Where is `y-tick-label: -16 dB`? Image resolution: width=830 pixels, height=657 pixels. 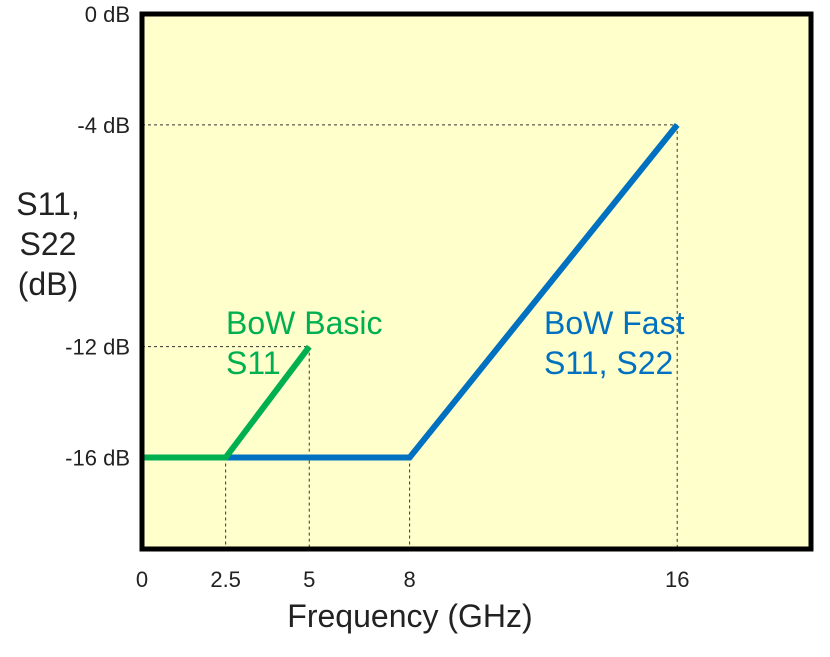 y-tick-label: -16 dB is located at coordinates (97, 458).